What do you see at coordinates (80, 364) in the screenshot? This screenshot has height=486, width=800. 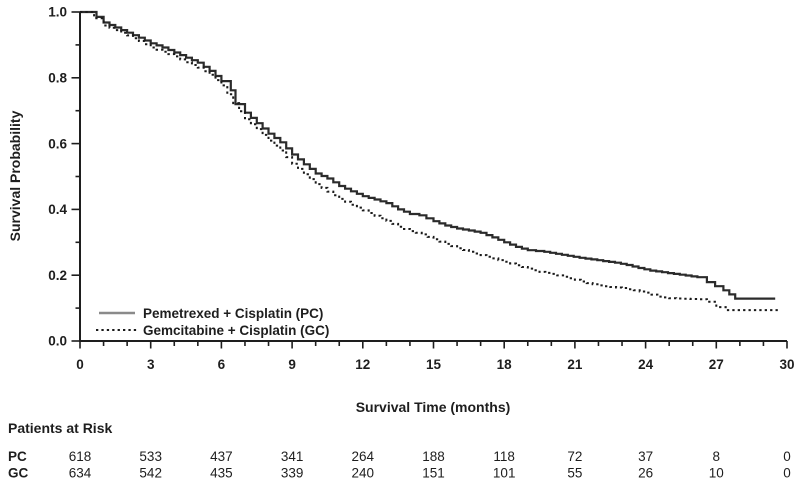 I see `x-tick-label: 0` at bounding box center [80, 364].